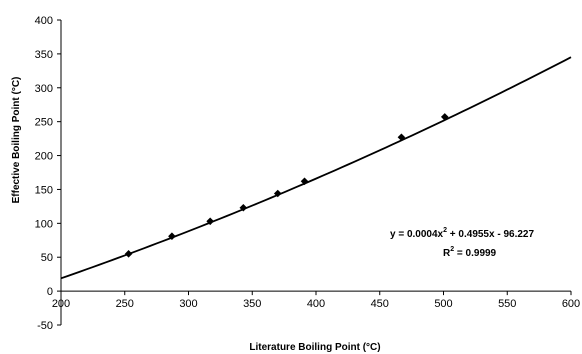  Describe the element at coordinates (44, 55) in the screenshot. I see `y-tick-label: 350` at that location.